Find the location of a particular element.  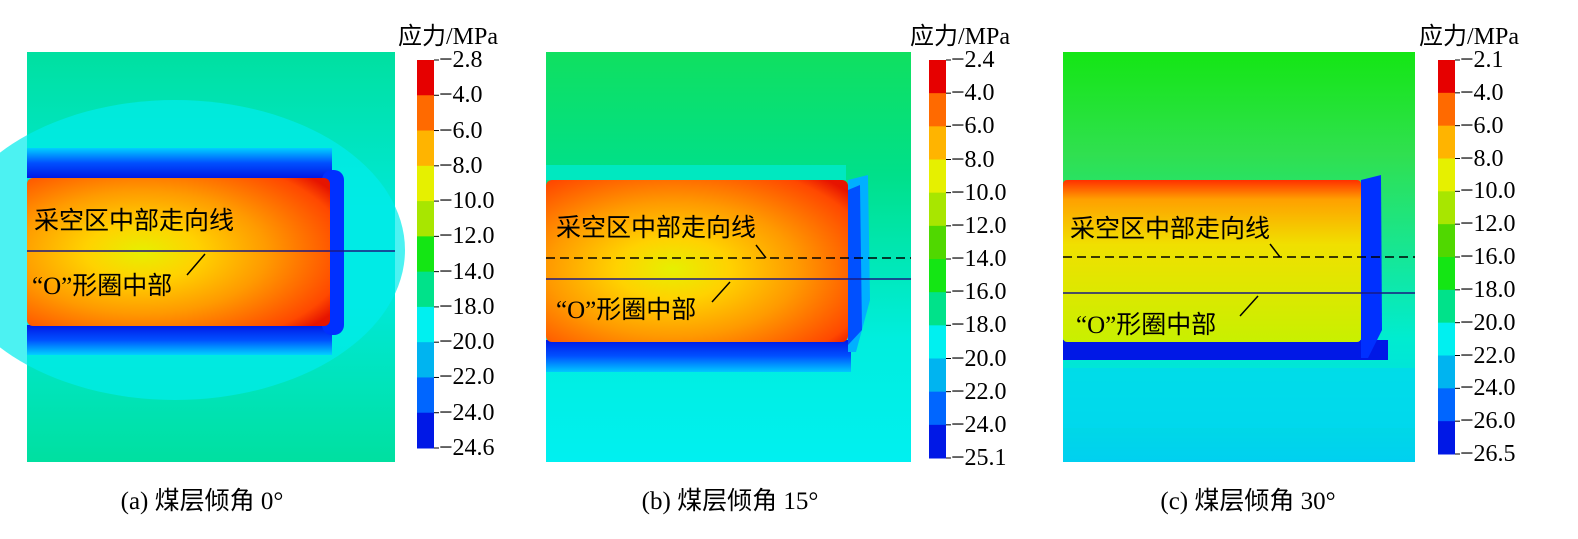

scale-tick-label: −26.0 is located at coordinates (1488, 421).